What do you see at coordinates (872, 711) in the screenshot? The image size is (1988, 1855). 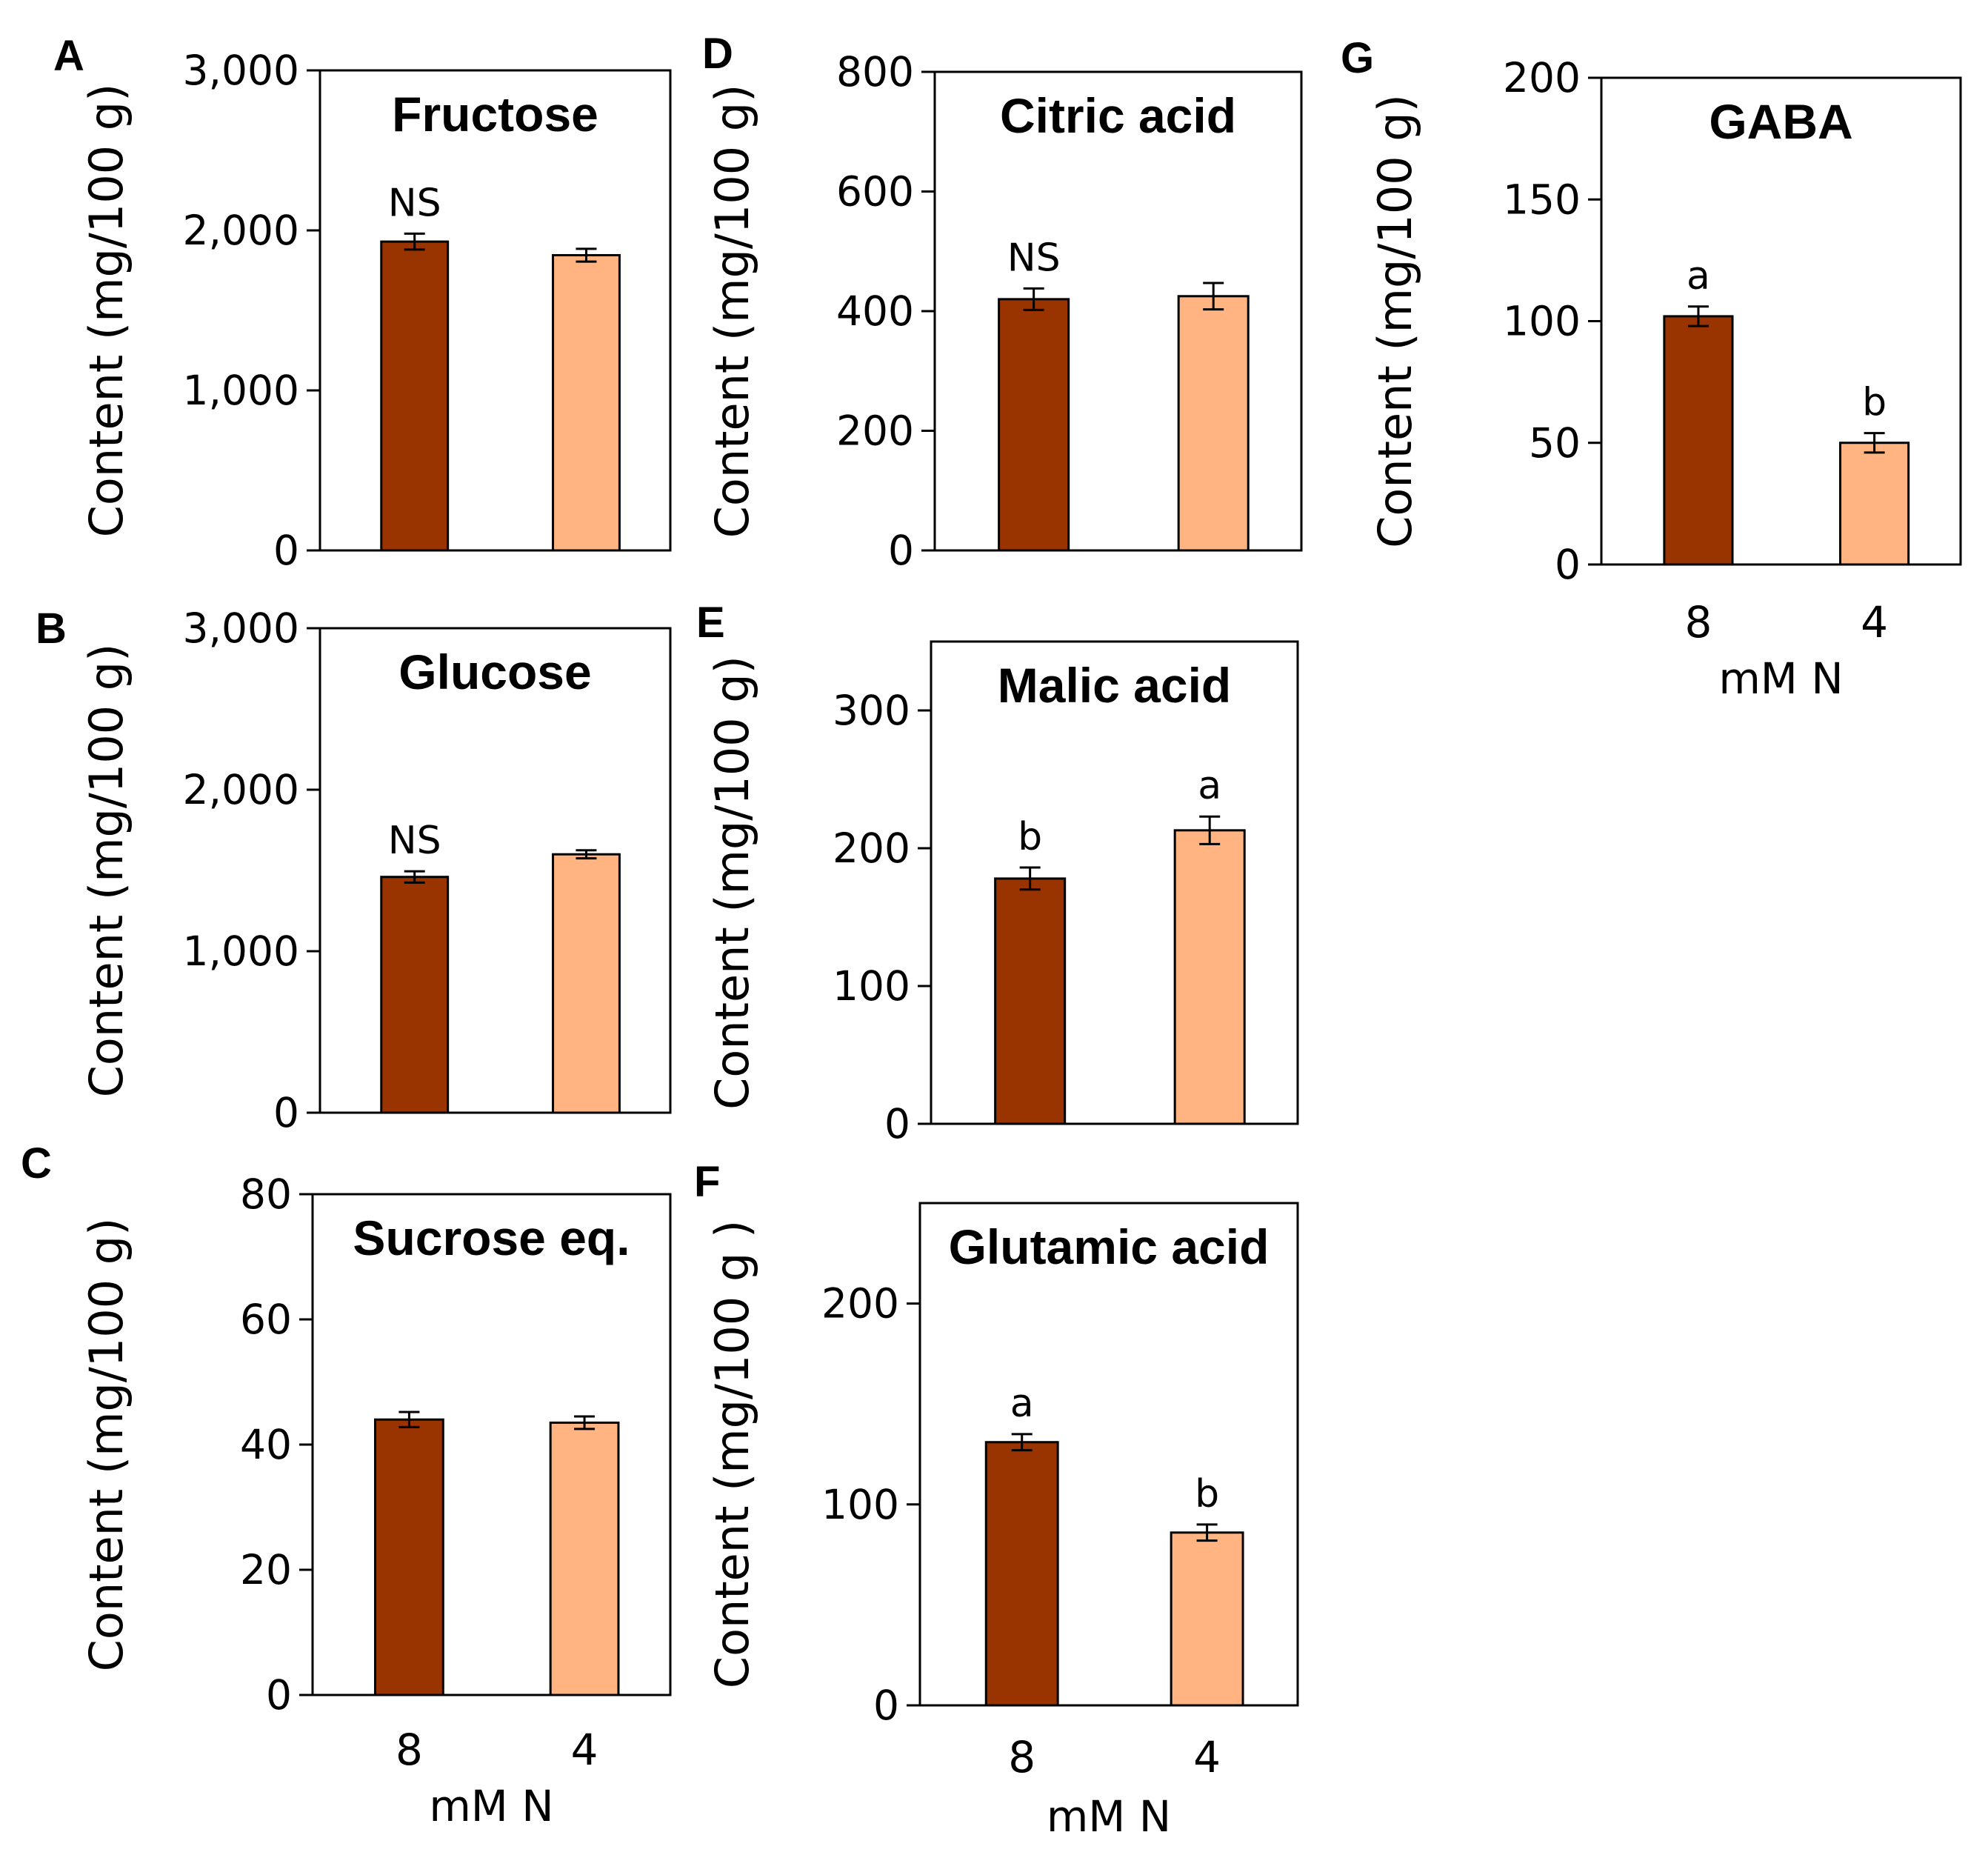 I see `y-tick-label: 300` at bounding box center [872, 711].